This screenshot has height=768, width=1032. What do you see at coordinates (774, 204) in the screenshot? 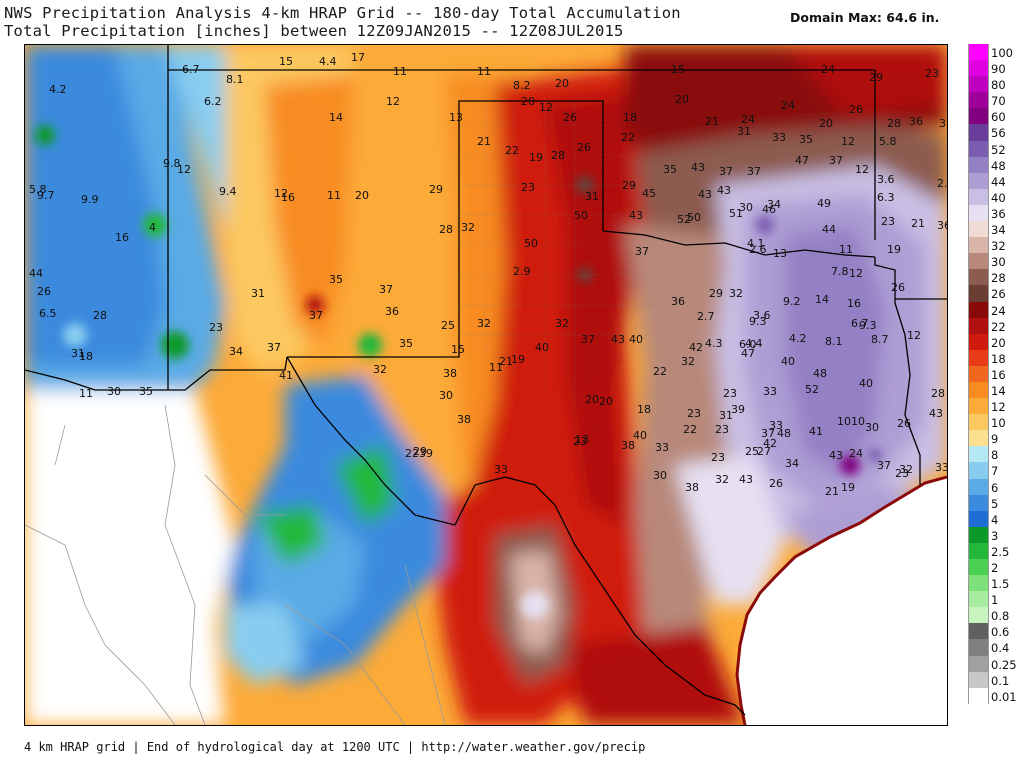
I see `map-value-label: 34` at bounding box center [774, 204].